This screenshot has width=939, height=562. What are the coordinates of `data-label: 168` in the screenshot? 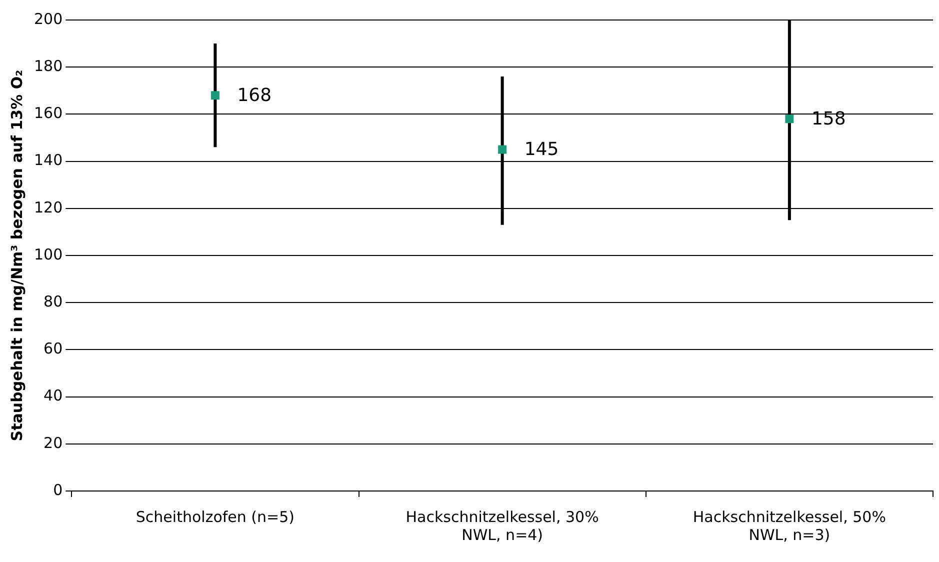 It's located at (254, 95).